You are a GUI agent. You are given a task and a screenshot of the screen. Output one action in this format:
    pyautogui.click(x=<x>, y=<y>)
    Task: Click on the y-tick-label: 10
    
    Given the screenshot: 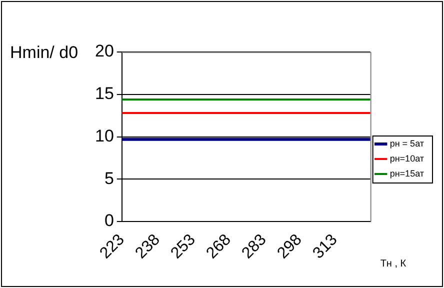 What is the action you would take?
    pyautogui.click(x=104, y=136)
    